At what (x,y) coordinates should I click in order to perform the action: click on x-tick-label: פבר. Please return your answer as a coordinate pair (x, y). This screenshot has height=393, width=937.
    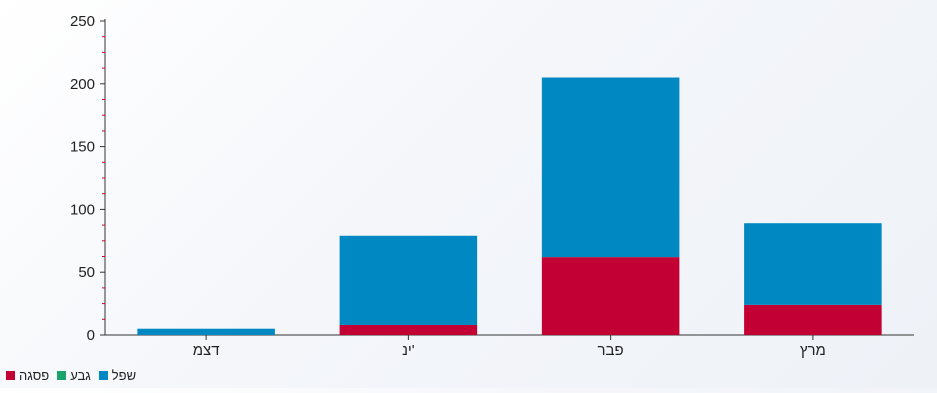
    Looking at the image, I should click on (611, 350).